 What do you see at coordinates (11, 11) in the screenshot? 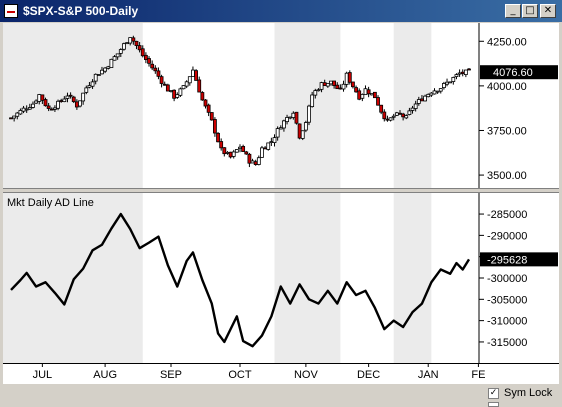
I see `app-icon` at bounding box center [11, 11].